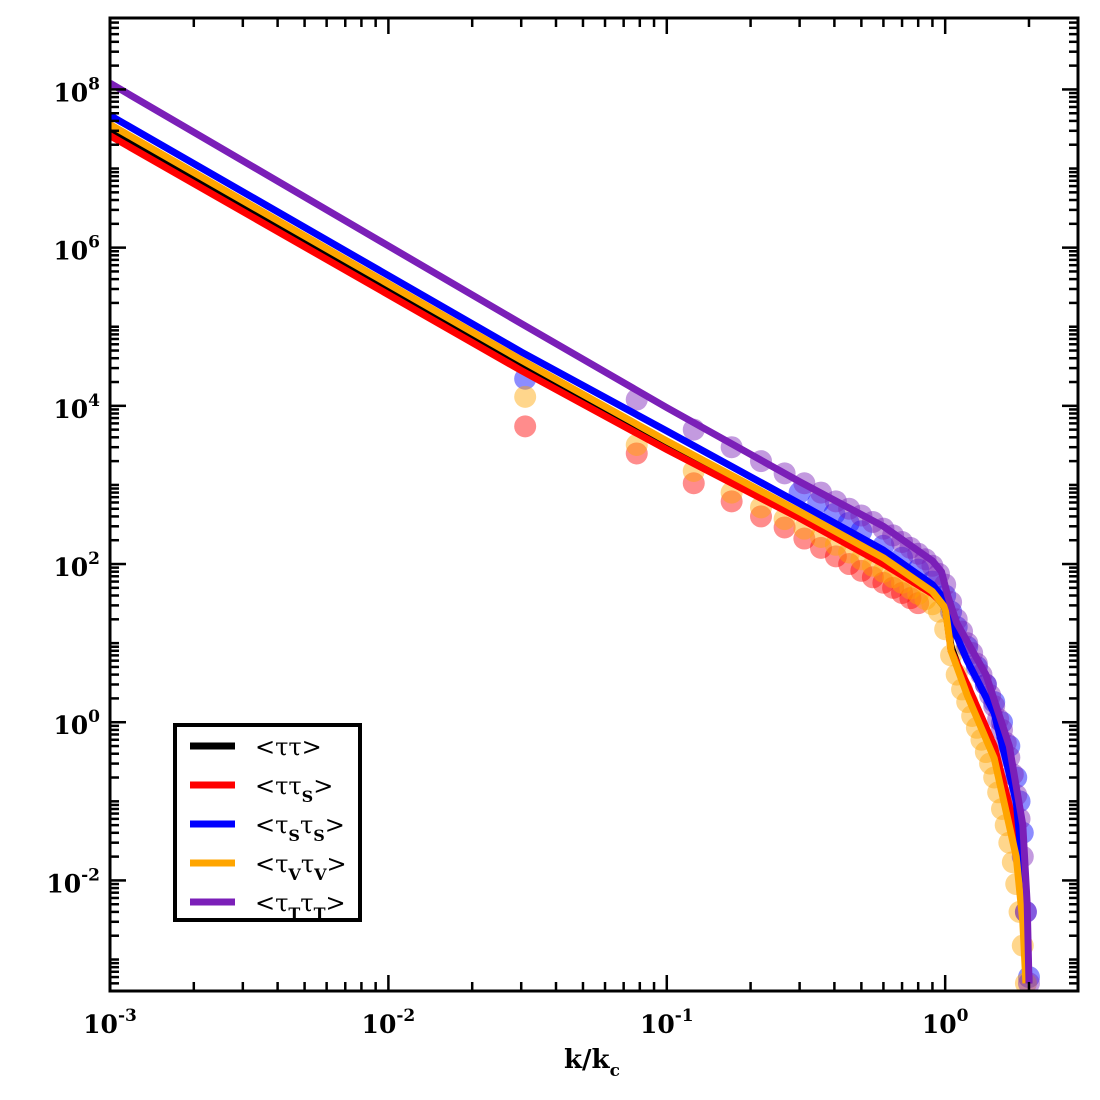 This screenshot has width=1100, height=1100. I want to click on legend-label: <ττ>, so click(288, 747).